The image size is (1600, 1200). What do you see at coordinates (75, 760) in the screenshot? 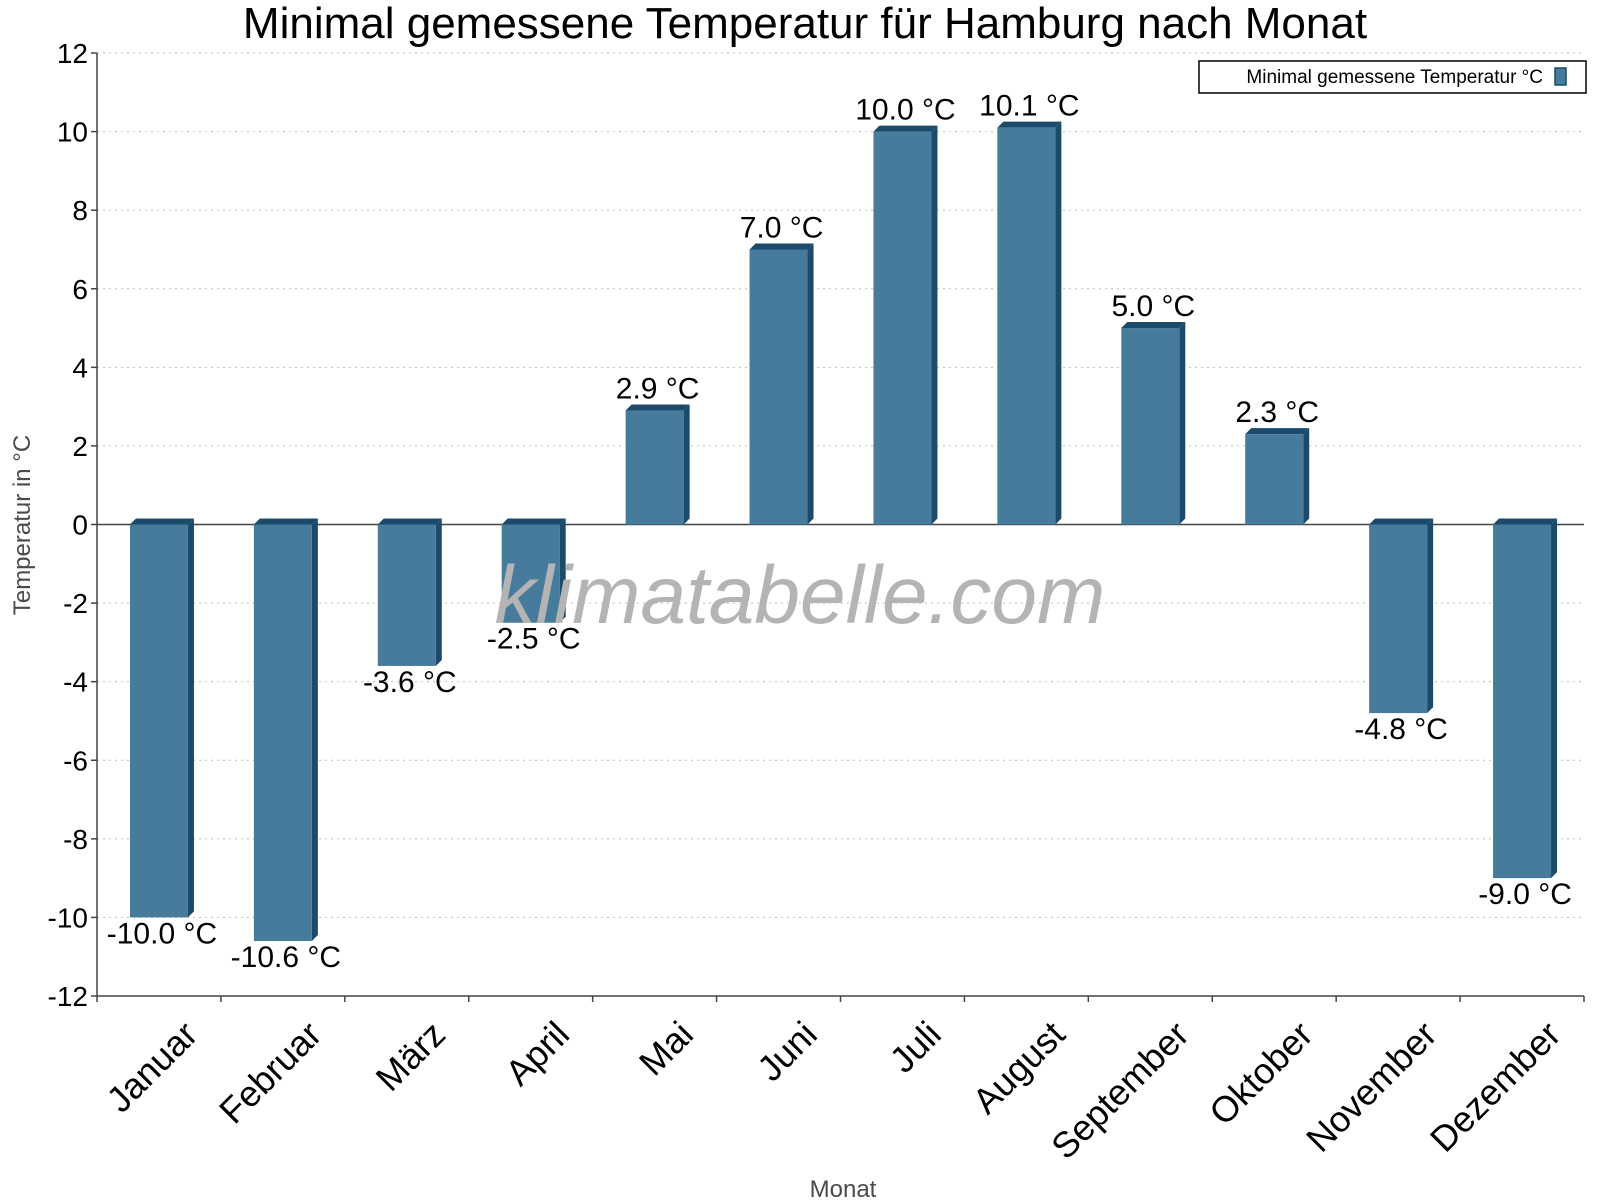
I see `y-tick-label: -6` at bounding box center [75, 760].